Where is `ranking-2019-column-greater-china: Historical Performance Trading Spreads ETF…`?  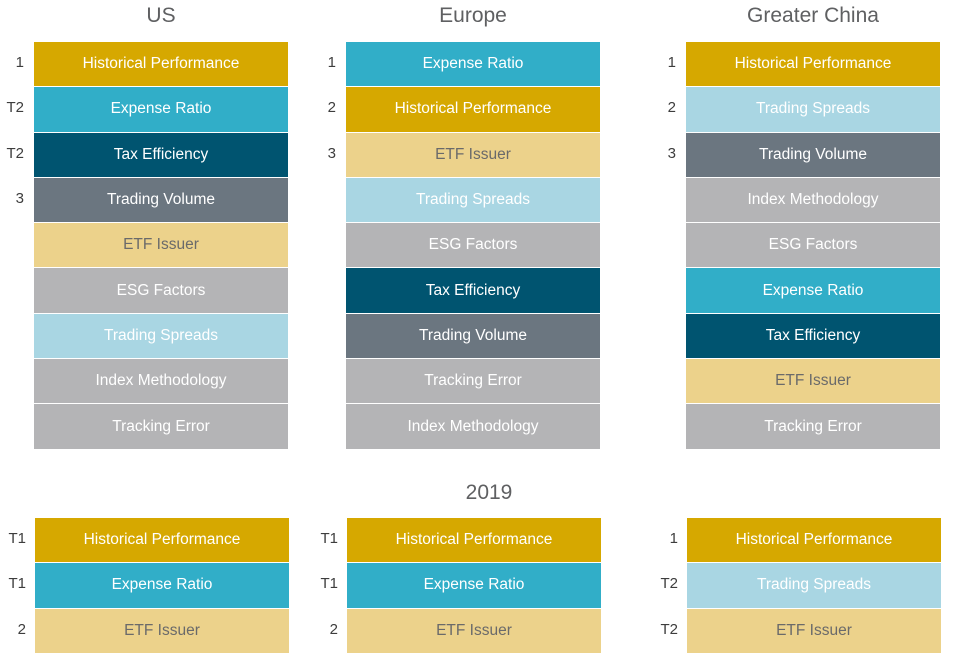
ranking-2019-column-greater-china: Historical Performance Trading Spreads ETF… is located at coordinates (814, 586).